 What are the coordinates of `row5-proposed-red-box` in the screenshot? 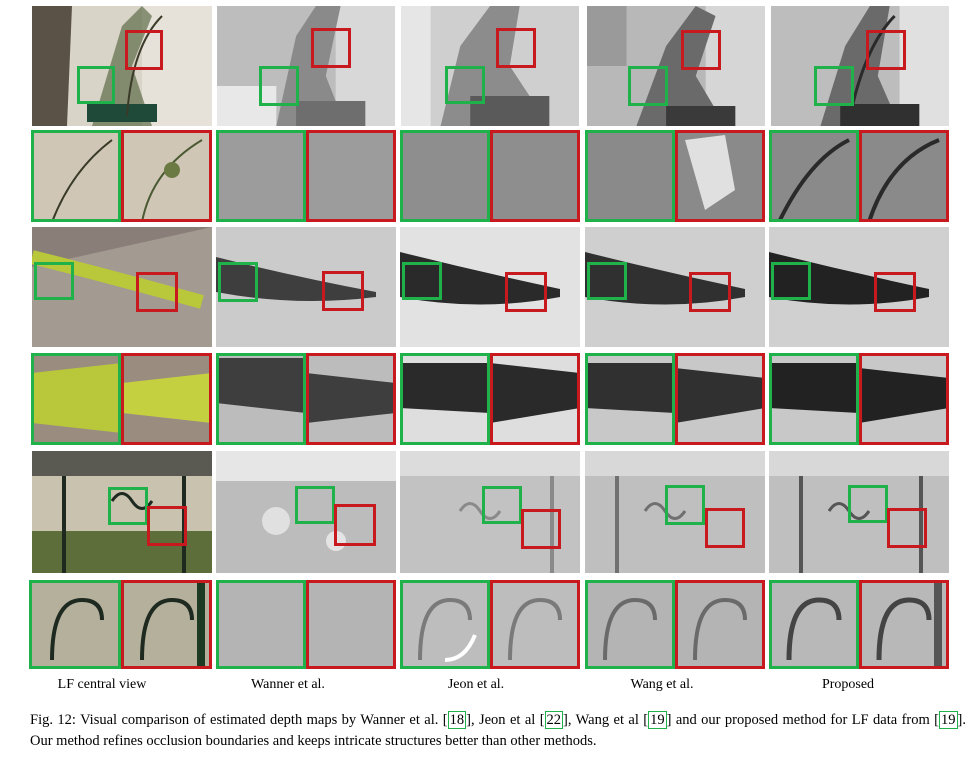 It's located at (907, 528).